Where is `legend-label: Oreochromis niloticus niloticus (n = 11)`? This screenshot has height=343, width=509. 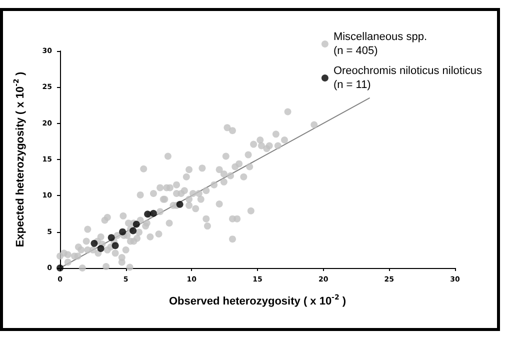
legend-label: Oreochromis niloticus niloticus (n = 11) is located at coordinates (407, 78).